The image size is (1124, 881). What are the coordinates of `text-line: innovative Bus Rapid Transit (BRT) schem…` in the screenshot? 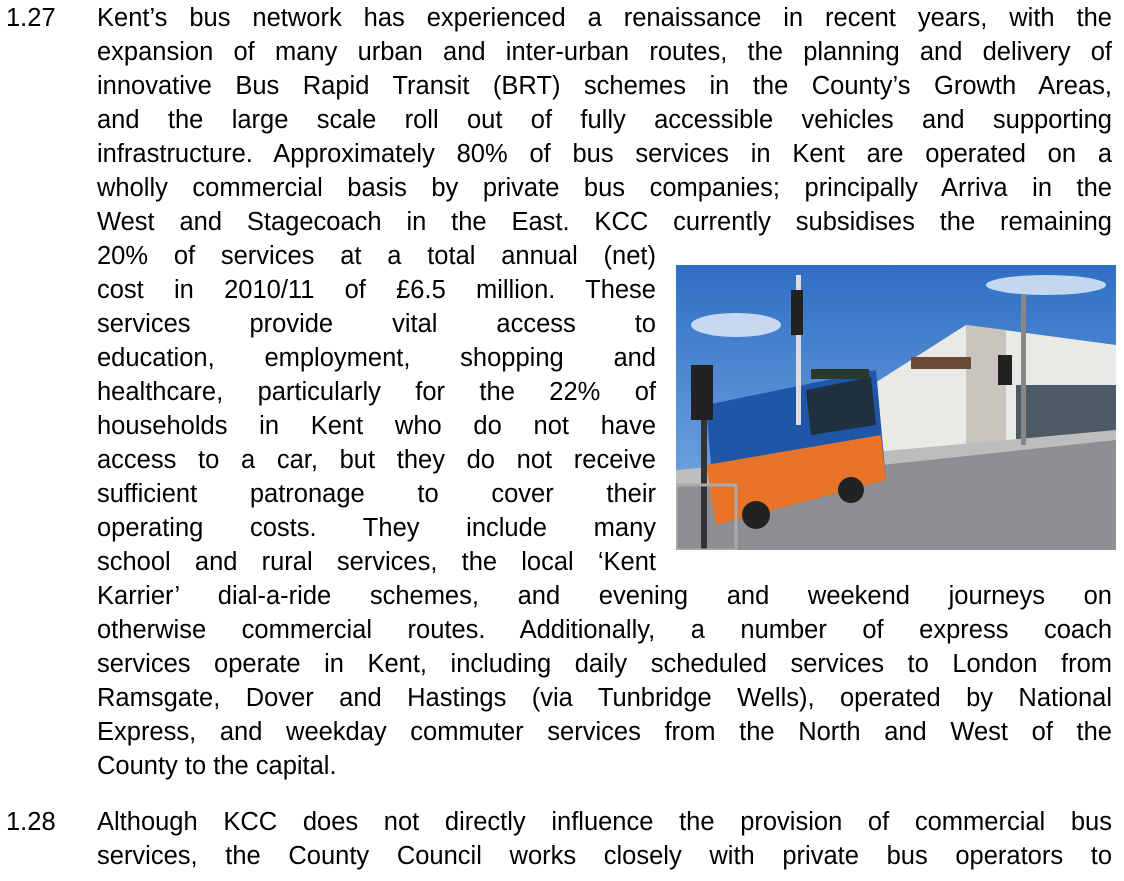 It's located at (604, 86).